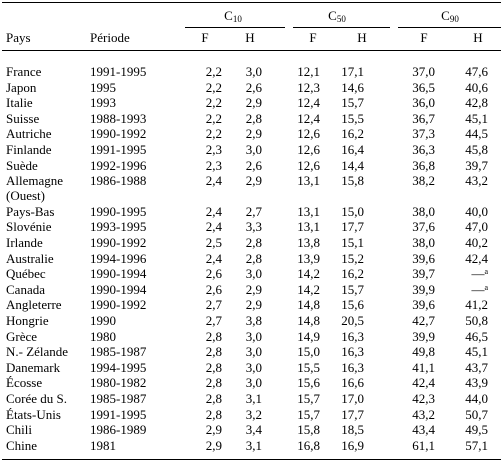 Image resolution: width=503 pixels, height=462 pixels. What do you see at coordinates (118, 398) in the screenshot?
I see `period: 1985-1987` at bounding box center [118, 398].